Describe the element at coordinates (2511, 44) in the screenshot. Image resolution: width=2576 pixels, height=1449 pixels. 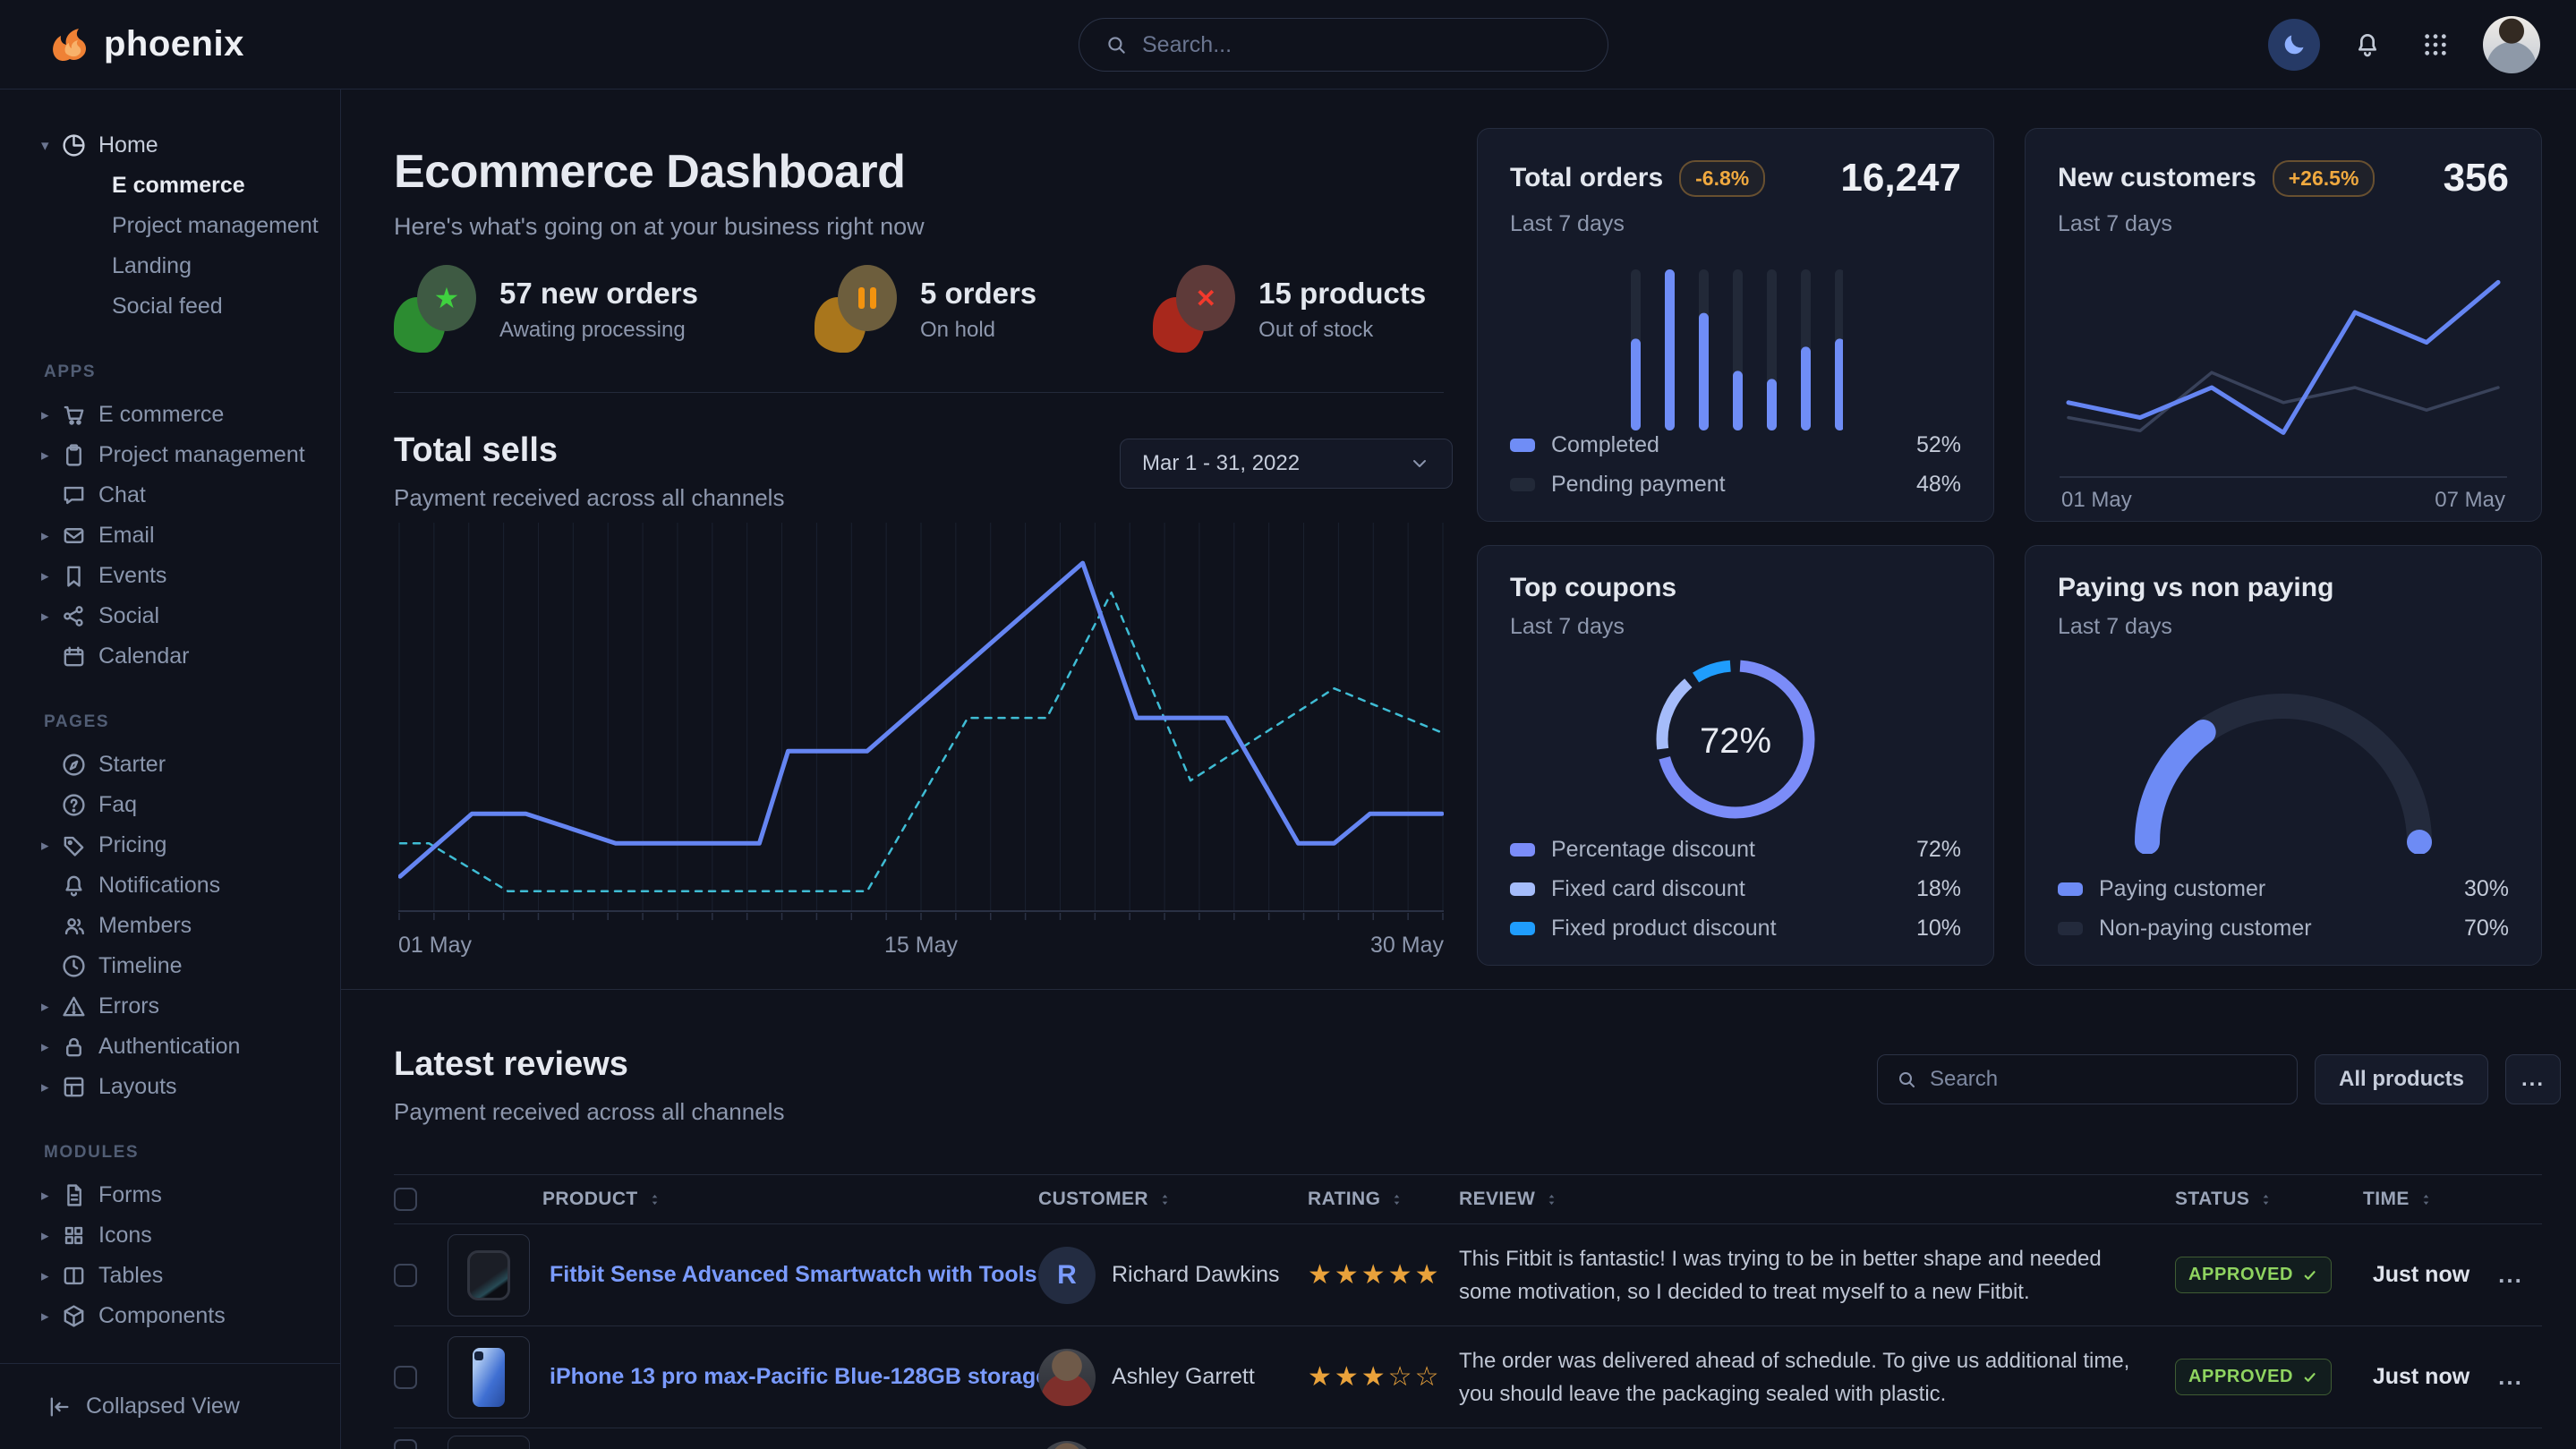
I see `user-avatar` at that location.